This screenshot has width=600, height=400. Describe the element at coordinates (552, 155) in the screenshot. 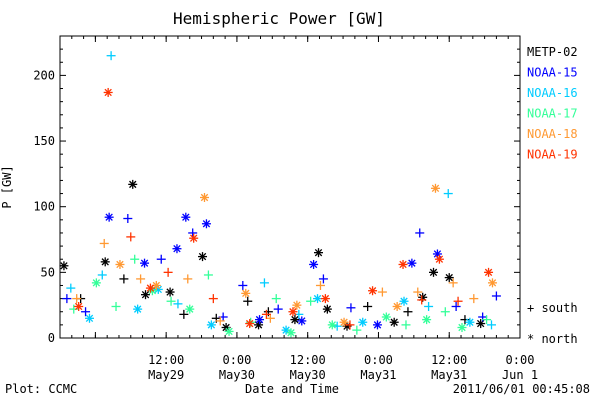

I see `legend-entry: NOAA-19` at that location.